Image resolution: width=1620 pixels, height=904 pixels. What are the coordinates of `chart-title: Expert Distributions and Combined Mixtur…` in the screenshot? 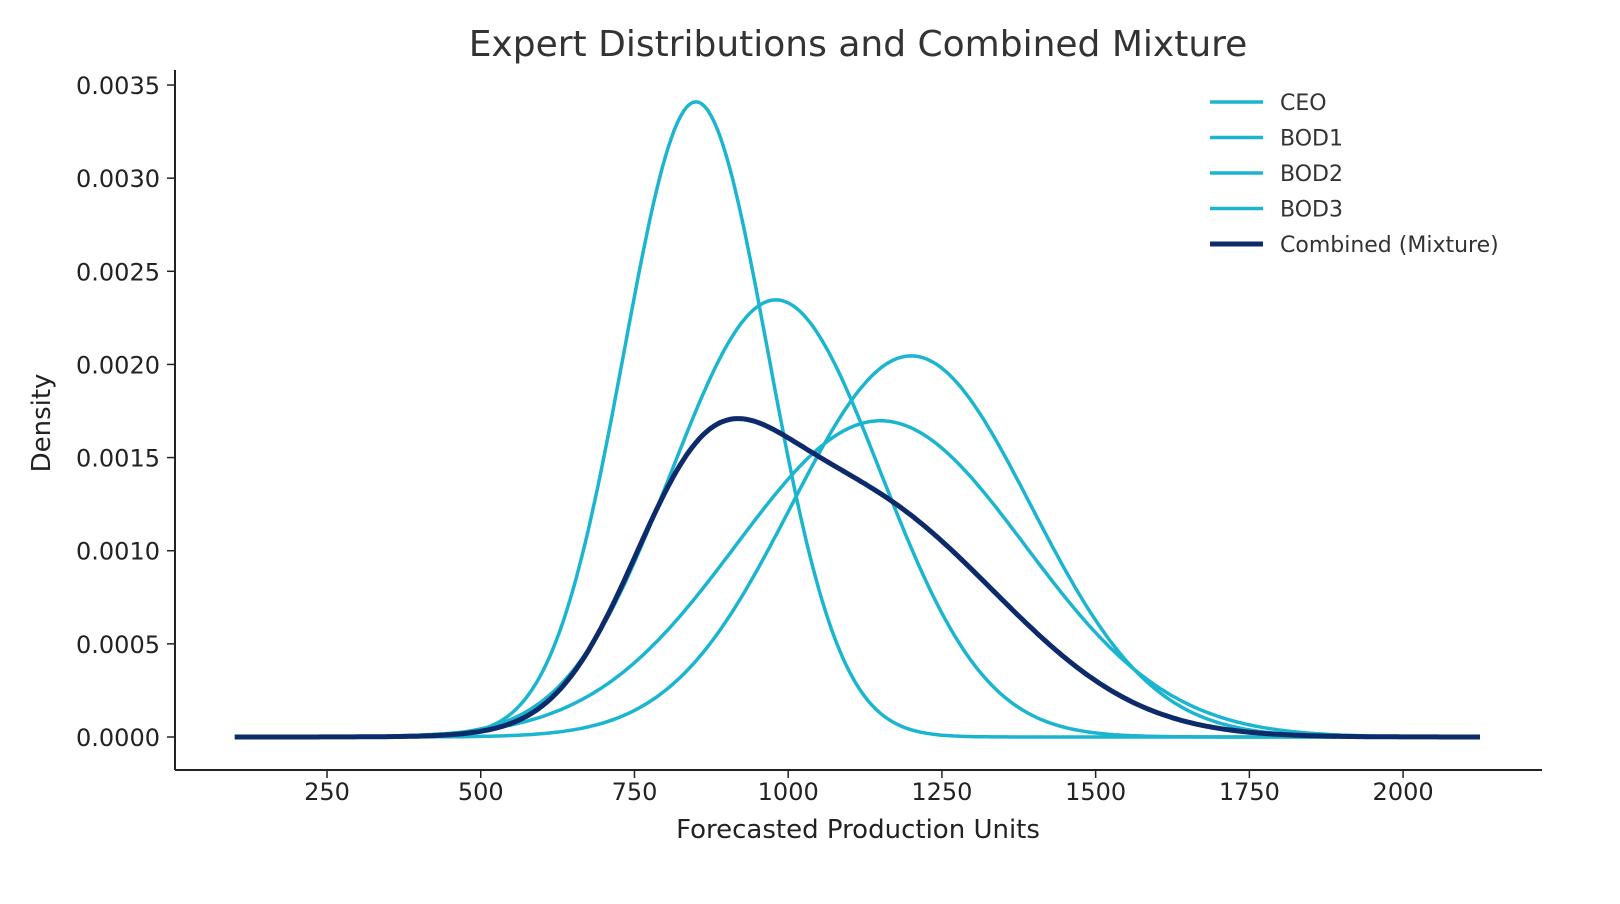 It's located at (858, 44).